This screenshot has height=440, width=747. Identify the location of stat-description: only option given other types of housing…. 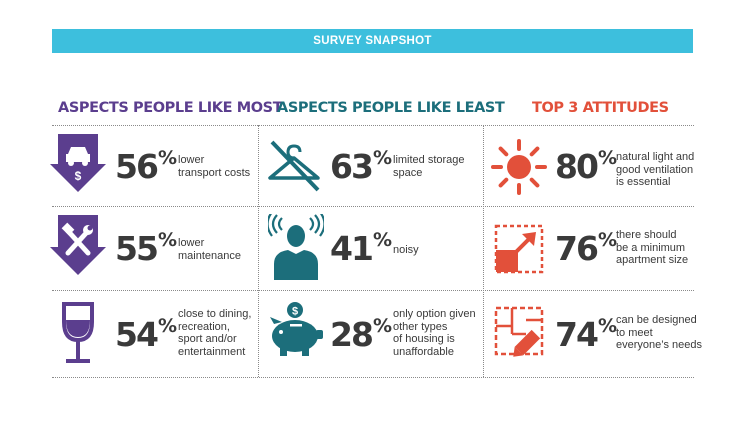
(434, 333).